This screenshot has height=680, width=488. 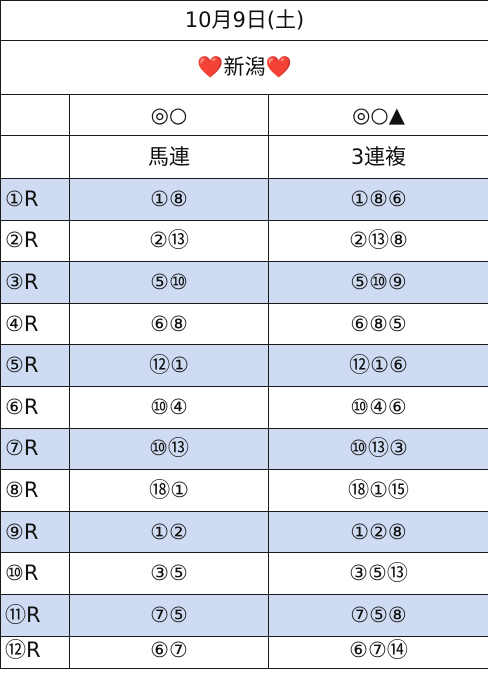 I want to click on race-number: ⑥R, so click(x=35, y=407).